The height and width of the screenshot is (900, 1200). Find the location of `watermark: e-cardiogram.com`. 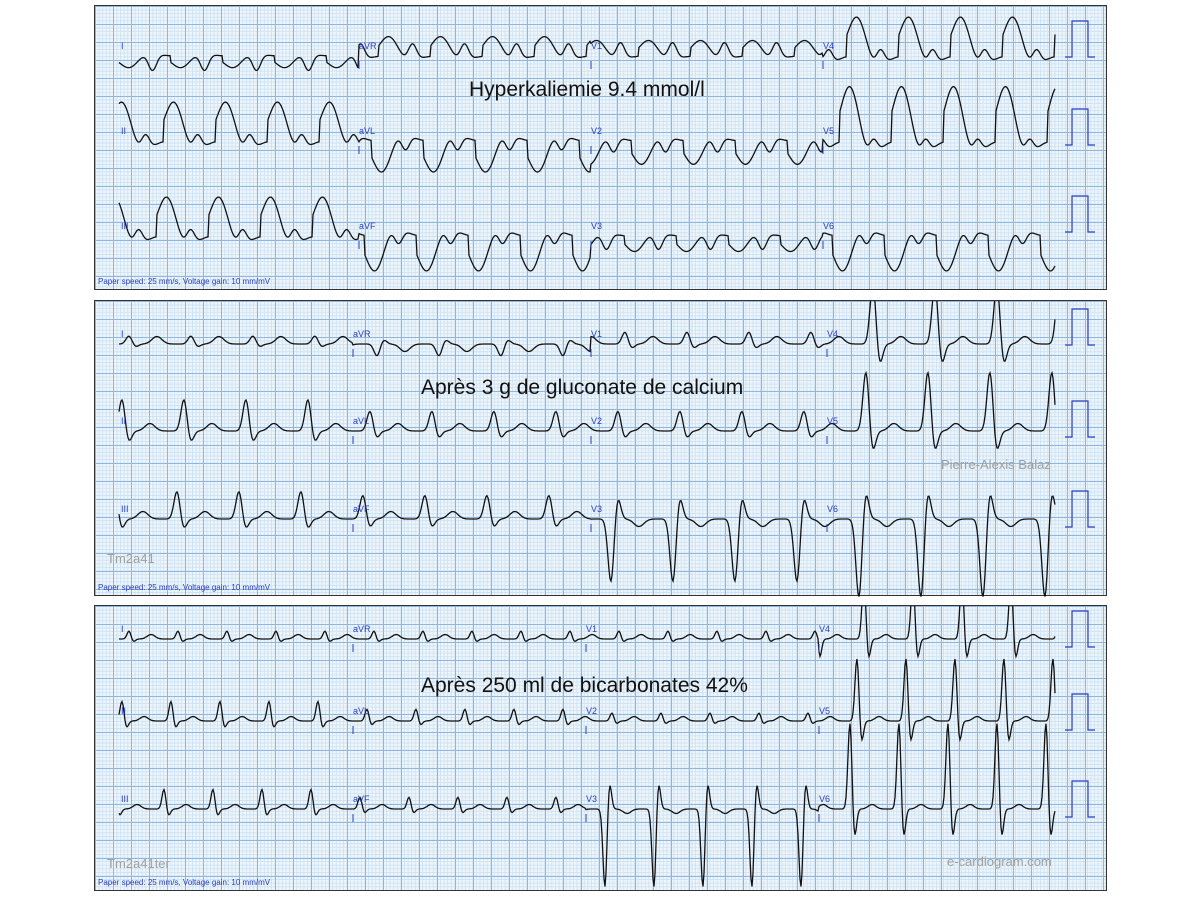

watermark: e-cardiogram.com is located at coordinates (999, 861).